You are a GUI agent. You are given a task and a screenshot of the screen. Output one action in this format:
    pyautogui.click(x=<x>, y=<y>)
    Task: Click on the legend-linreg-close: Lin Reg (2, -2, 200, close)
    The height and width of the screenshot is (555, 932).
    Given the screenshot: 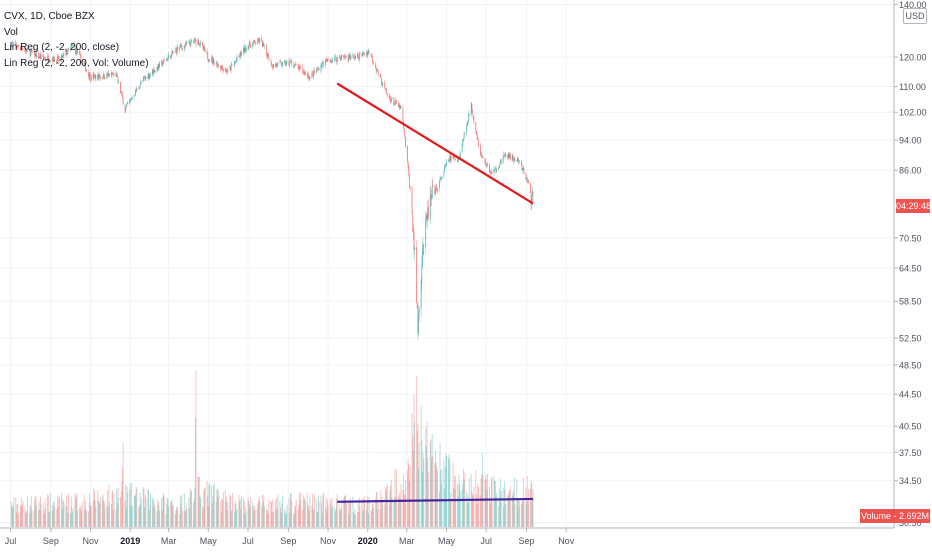 What is the action you would take?
    pyautogui.click(x=62, y=47)
    